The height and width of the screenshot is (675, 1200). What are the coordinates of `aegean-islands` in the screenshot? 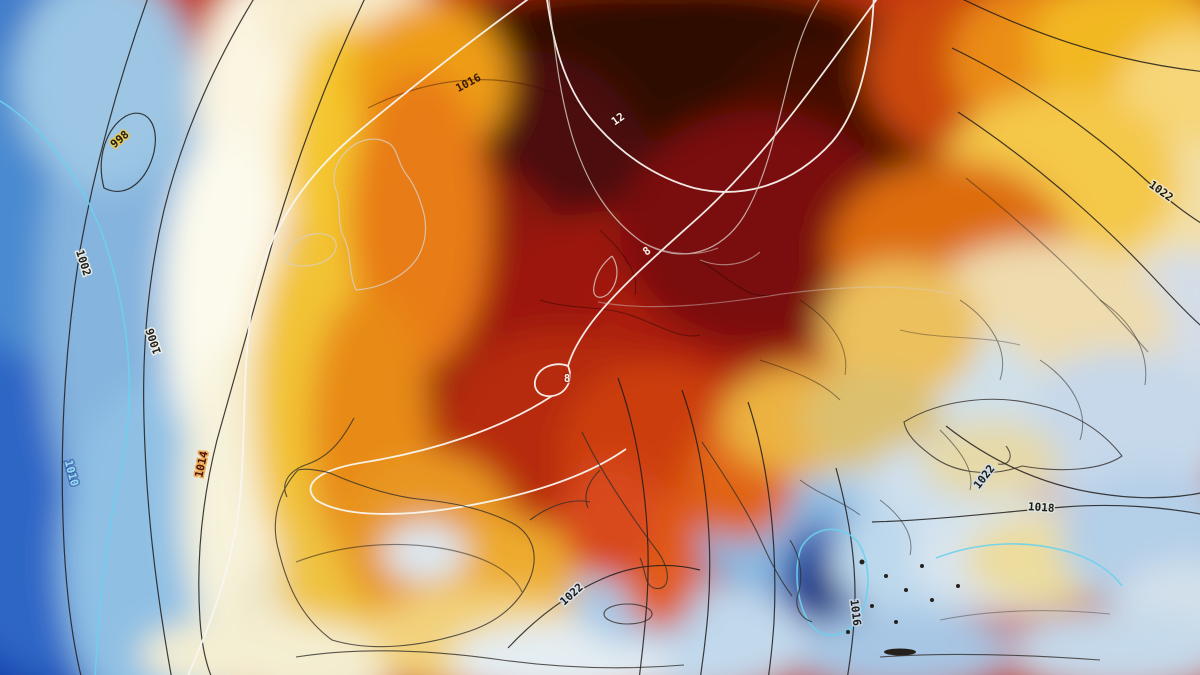 It's located at (903, 607).